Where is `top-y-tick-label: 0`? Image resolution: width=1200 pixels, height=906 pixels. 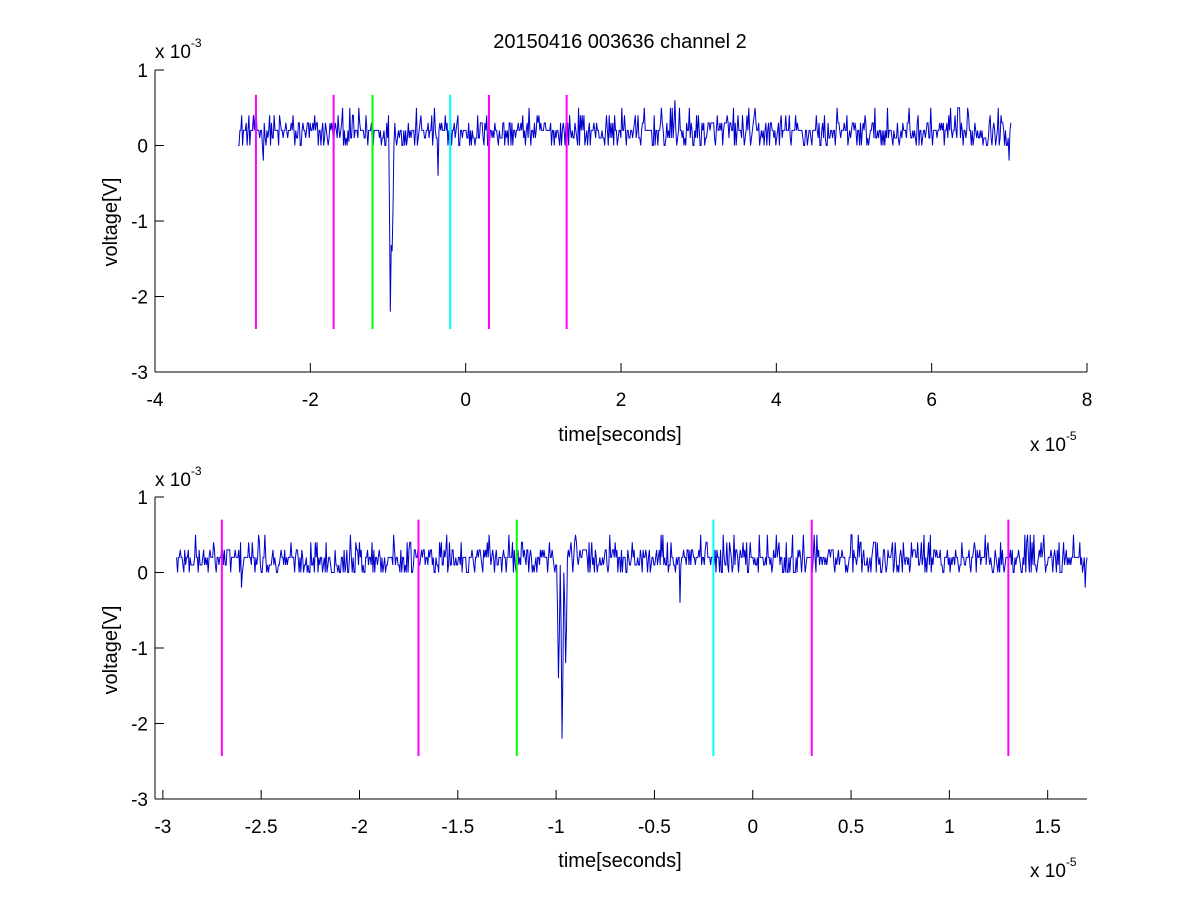
top-y-tick-label: 0 is located at coordinates (142, 147).